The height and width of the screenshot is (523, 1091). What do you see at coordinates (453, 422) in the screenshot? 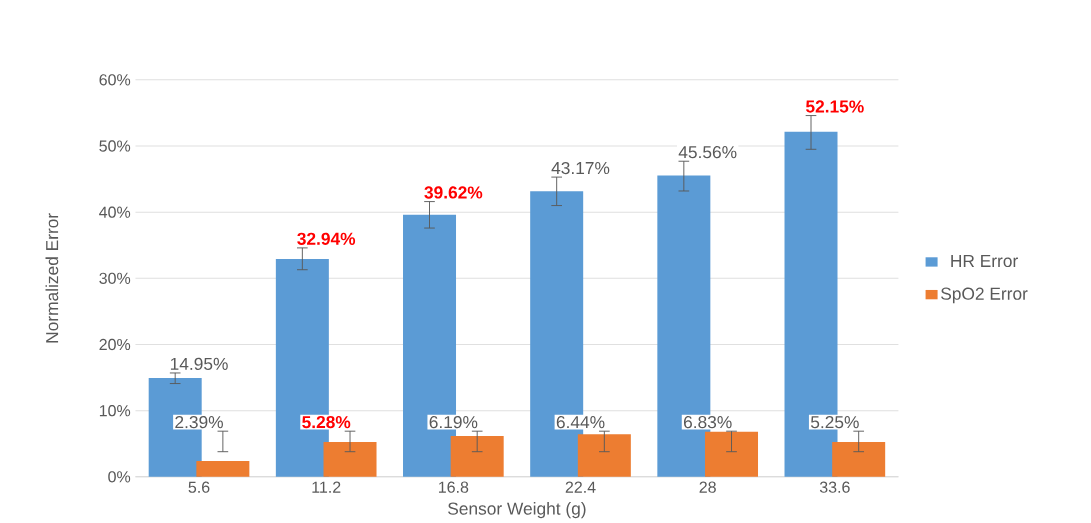
I see `data-label: 6.19%` at bounding box center [453, 422].